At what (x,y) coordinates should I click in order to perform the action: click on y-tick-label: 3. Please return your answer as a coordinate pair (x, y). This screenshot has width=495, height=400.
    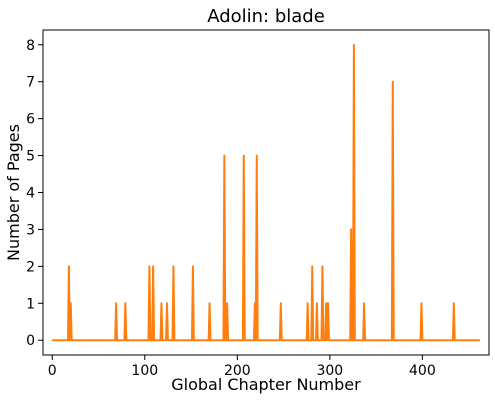
    Looking at the image, I should click on (30, 230).